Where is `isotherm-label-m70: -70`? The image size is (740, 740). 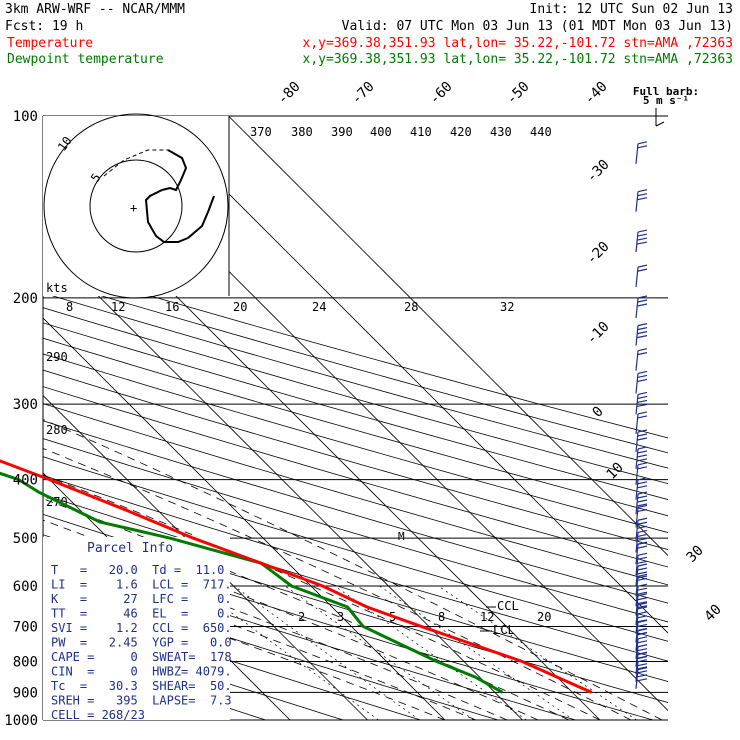 isotherm-label-m70: -70 is located at coordinates (363, 93).